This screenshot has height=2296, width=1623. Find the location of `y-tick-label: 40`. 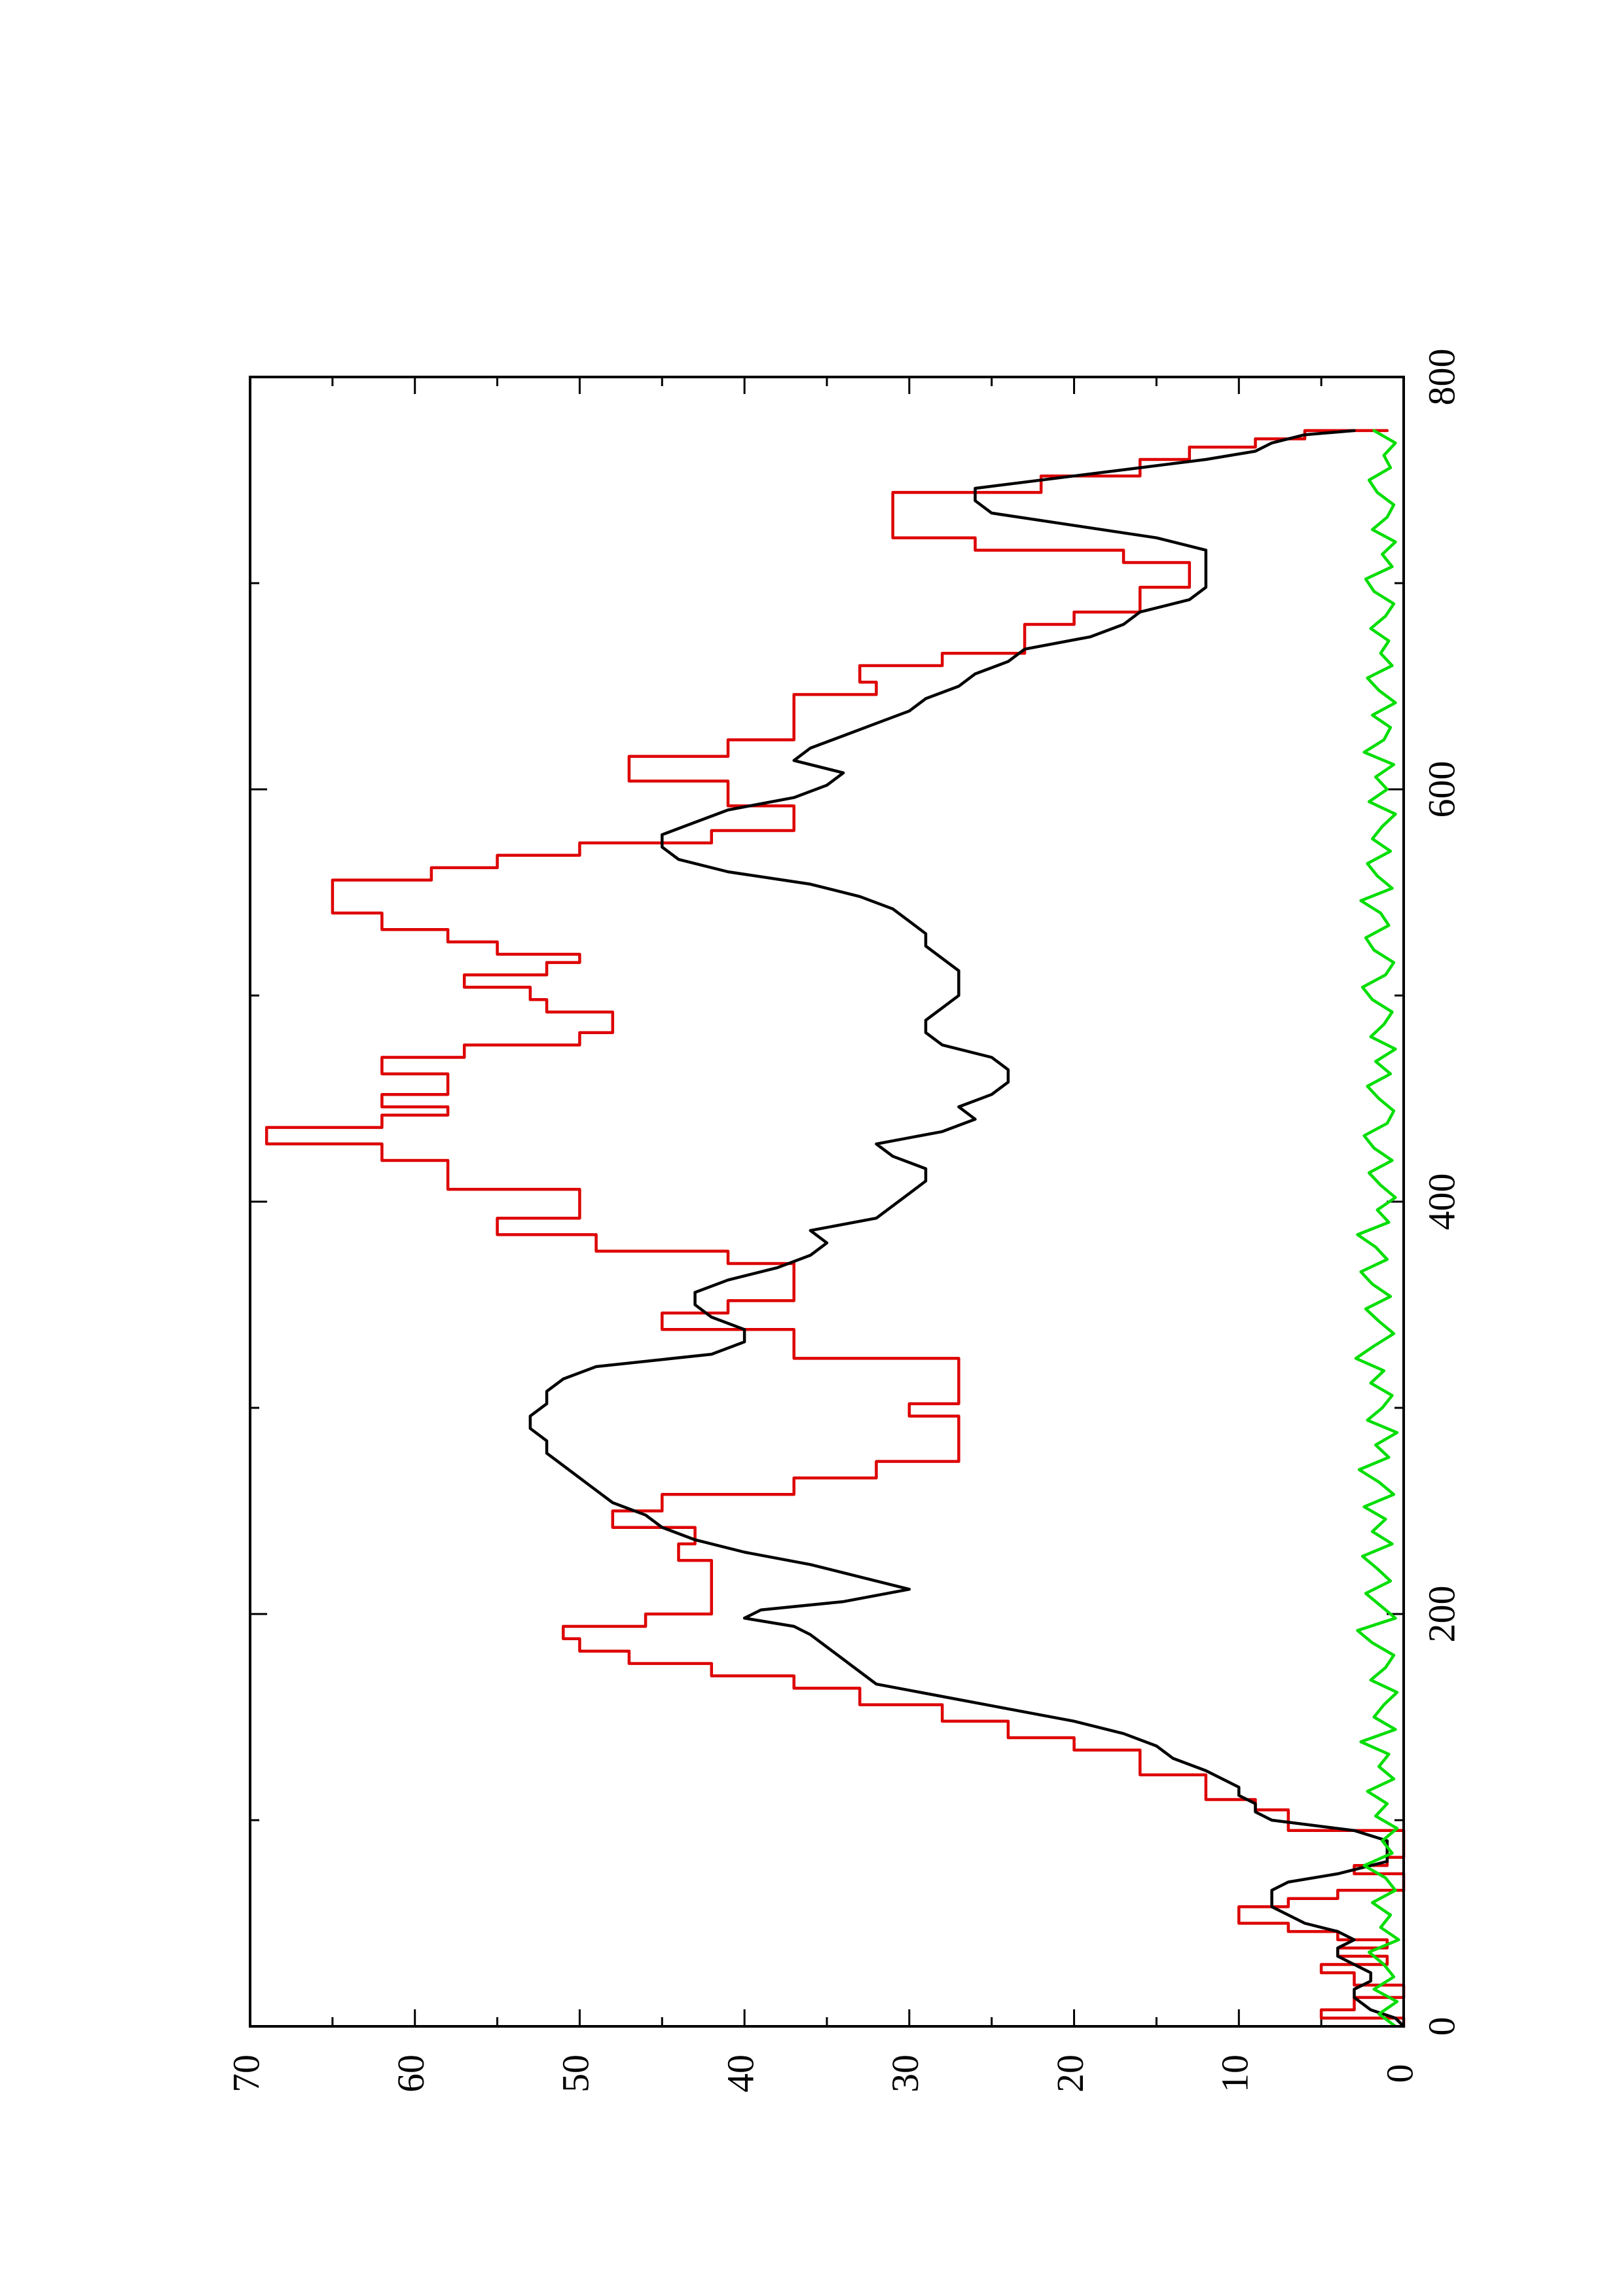

y-tick-label: 40 is located at coordinates (740, 2073).